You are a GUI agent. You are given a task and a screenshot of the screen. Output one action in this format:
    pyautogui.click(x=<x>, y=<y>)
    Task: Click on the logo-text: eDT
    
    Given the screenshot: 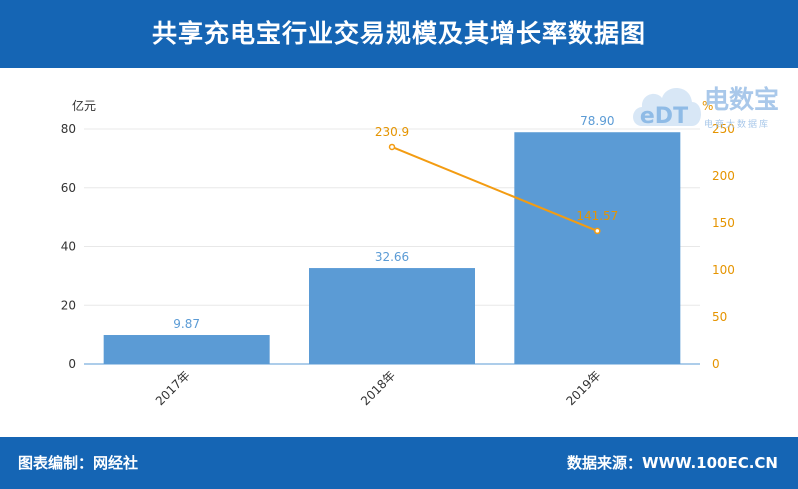 What is the action you would take?
    pyautogui.click(x=664, y=116)
    